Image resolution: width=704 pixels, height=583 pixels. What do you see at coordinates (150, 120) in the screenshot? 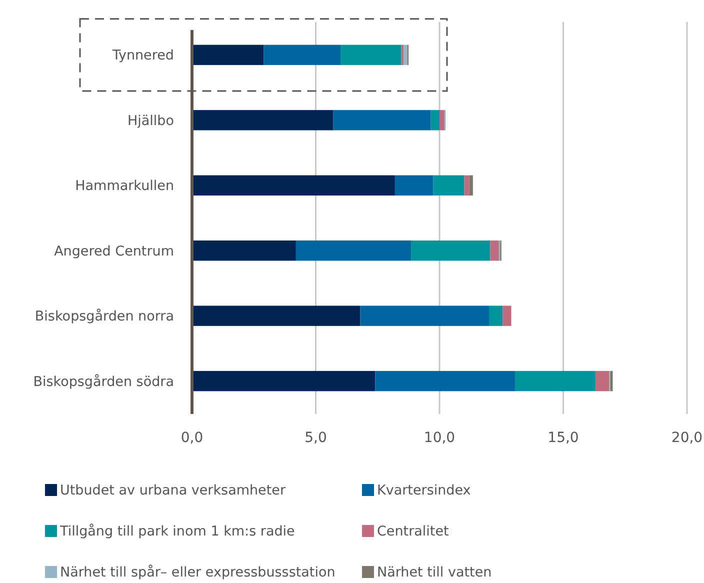
I see `y-tick-label: Hjällbo` at bounding box center [150, 120].